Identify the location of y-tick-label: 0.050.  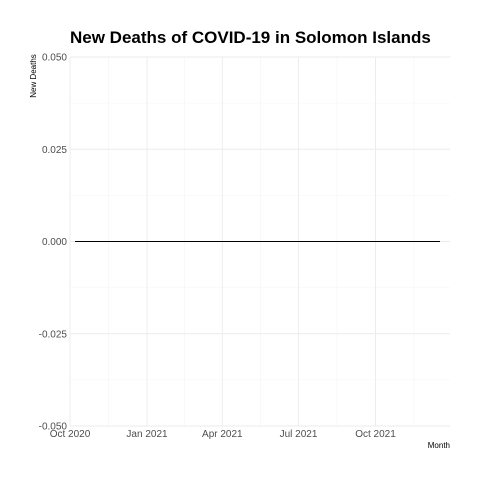
(54, 58).